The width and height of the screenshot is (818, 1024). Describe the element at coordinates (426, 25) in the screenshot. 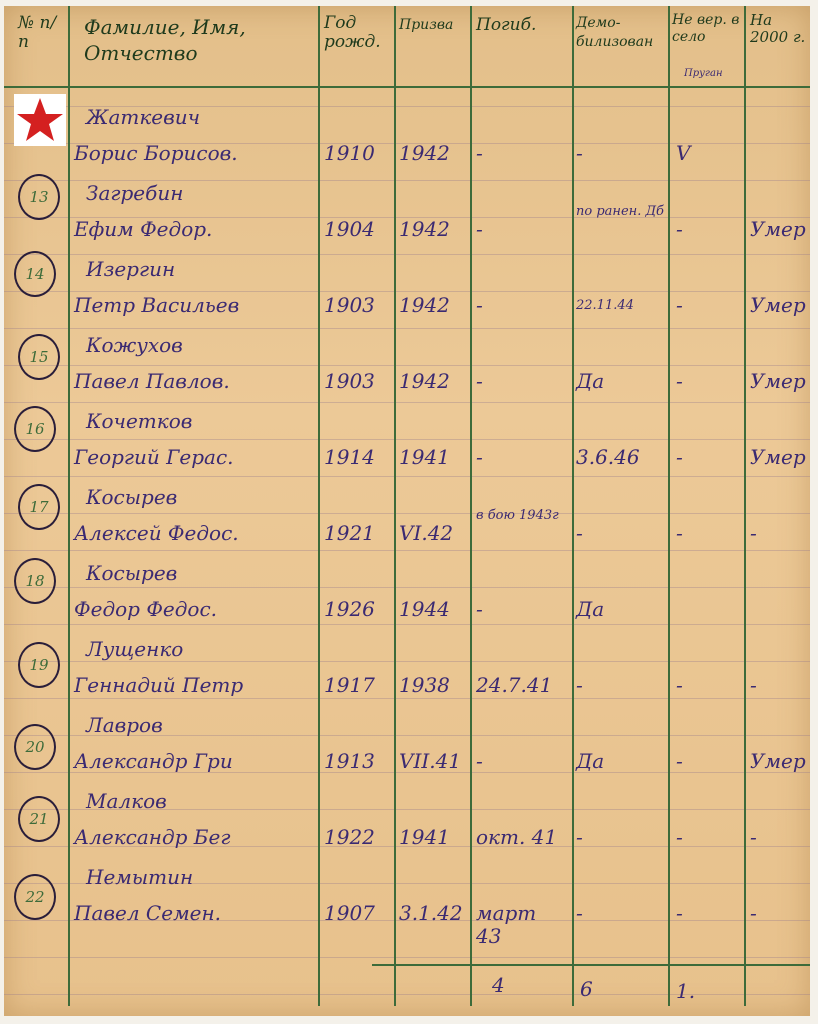

I see `header-called: Призва` at that location.